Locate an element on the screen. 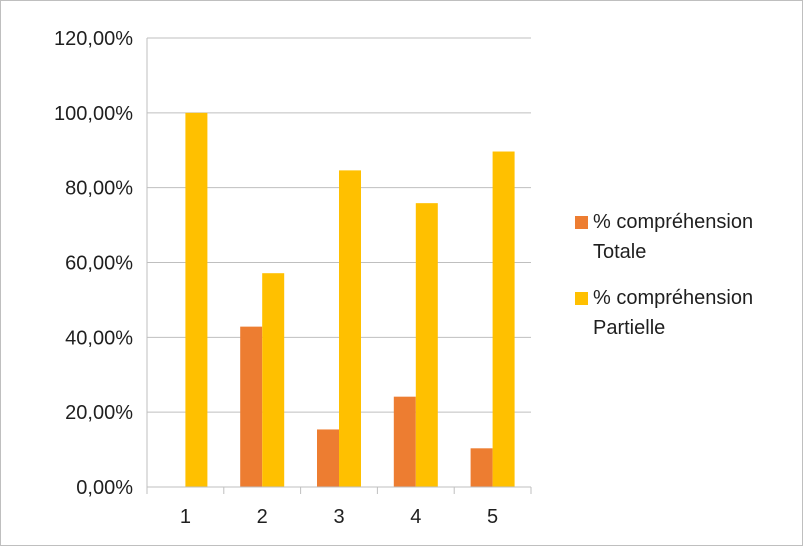 This screenshot has height=546, width=803. x-tick-label: 3 is located at coordinates (338, 517).